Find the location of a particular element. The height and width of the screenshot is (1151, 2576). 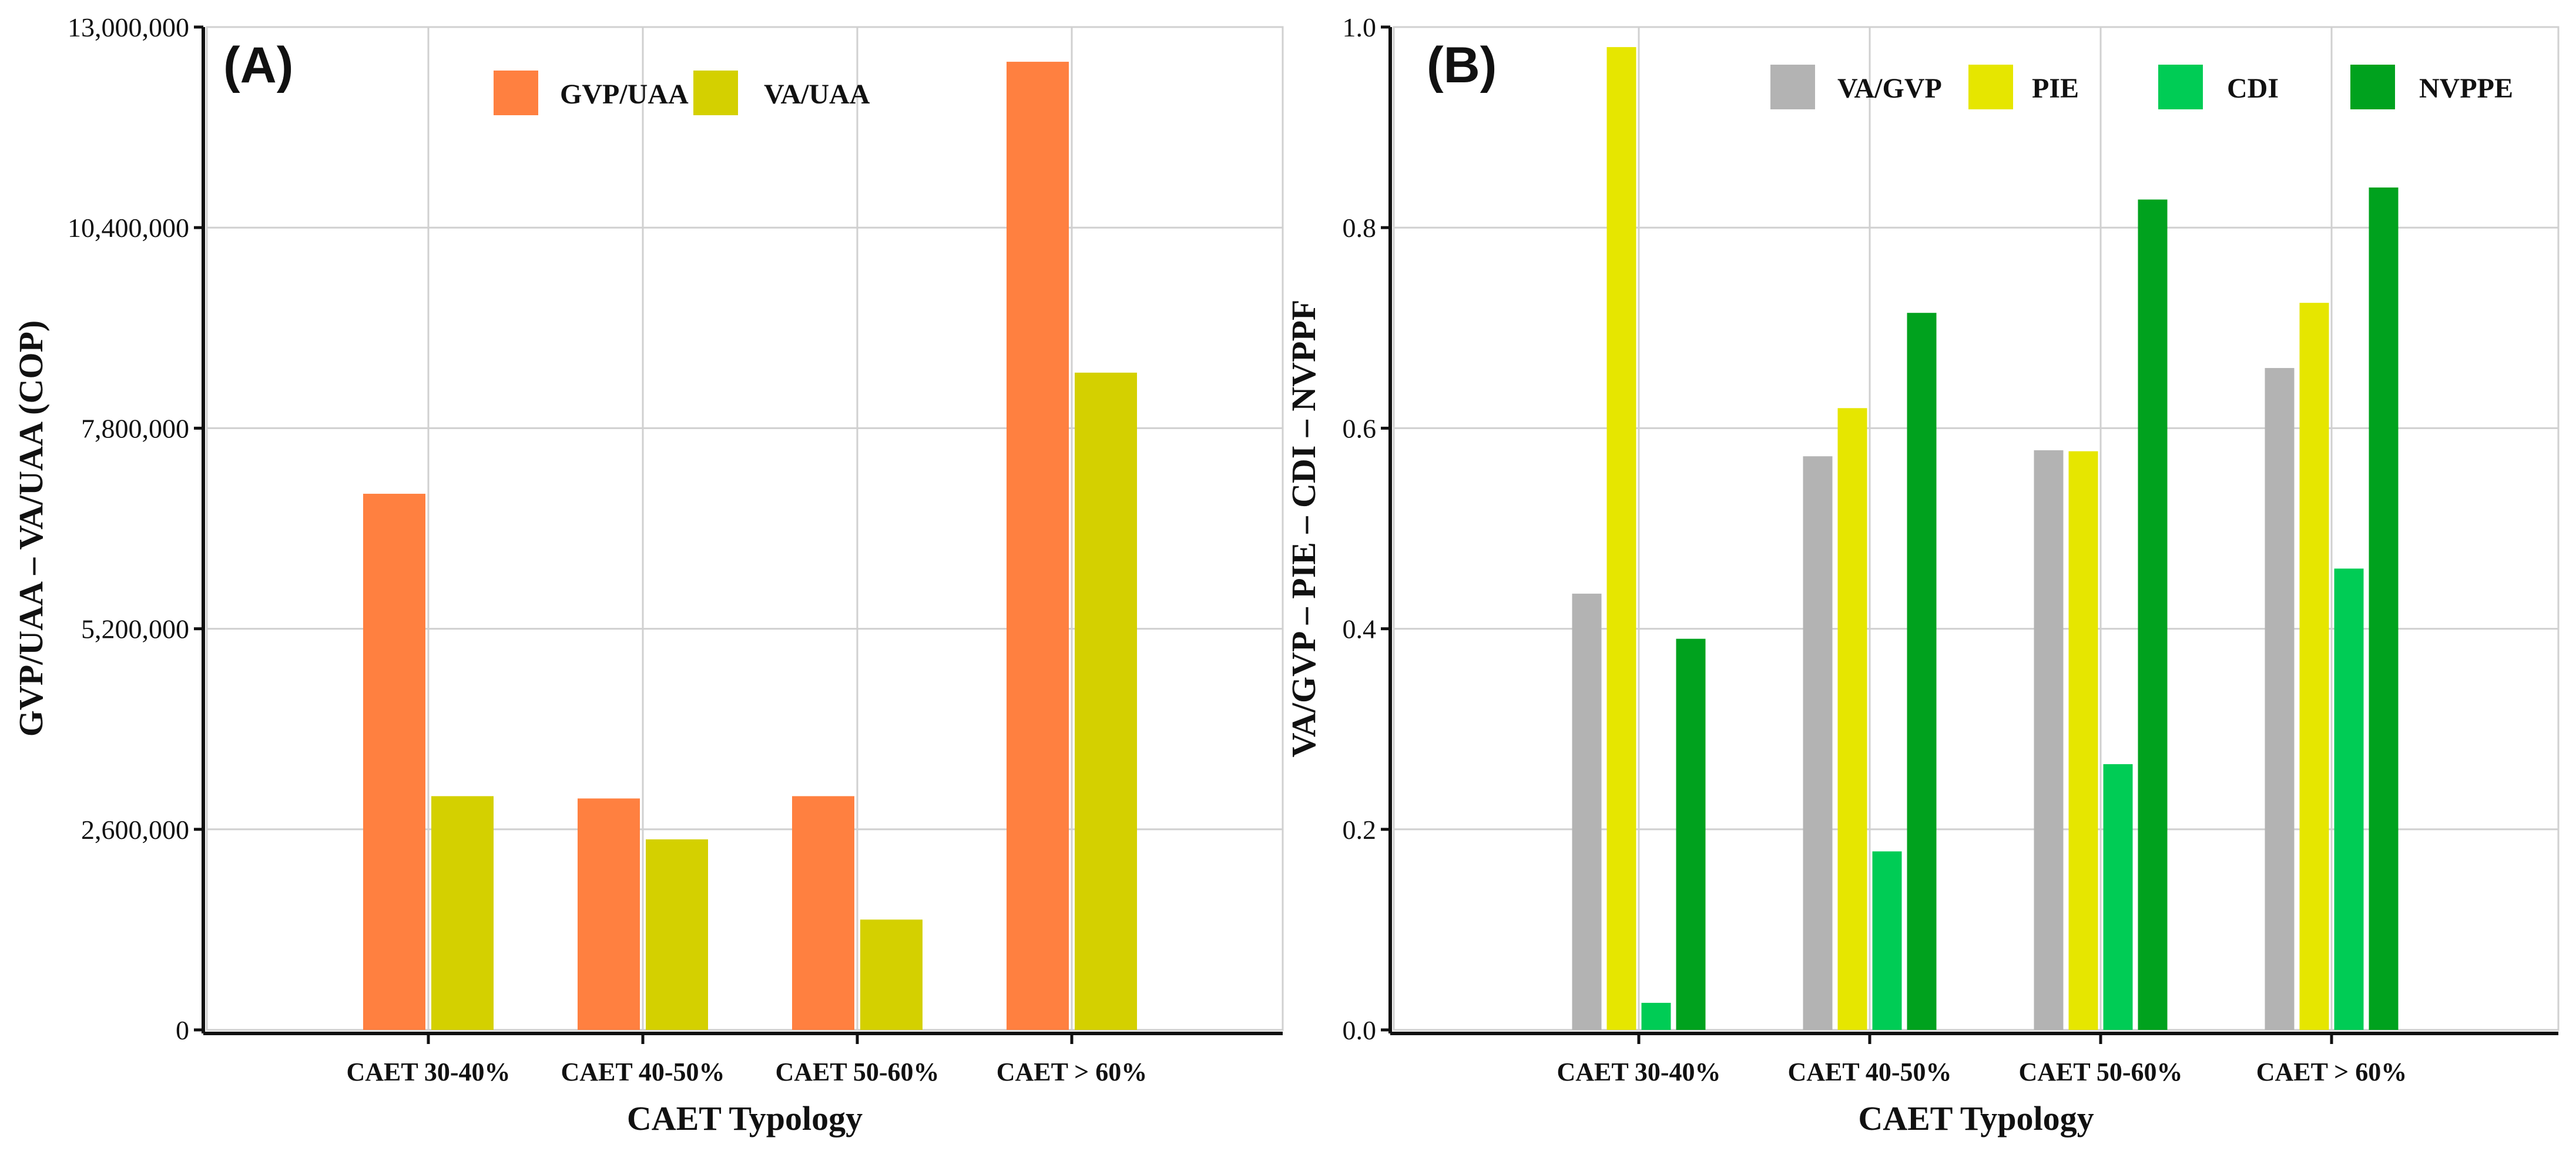

y-axis-title: GVP/UAA – VA/UAA (COP) is located at coordinates (31, 529).